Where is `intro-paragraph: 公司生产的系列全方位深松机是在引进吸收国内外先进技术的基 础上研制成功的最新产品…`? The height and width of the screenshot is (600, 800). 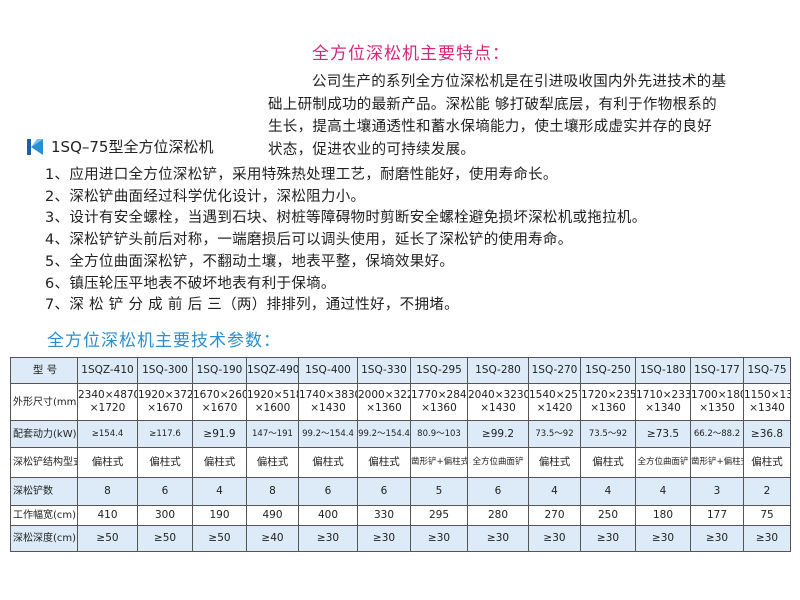 intro-paragraph: 公司生产的系列全方位深松机是在引进吸收国内外先进技术的基 础上研制成功的最新产品… is located at coordinates (528, 116).